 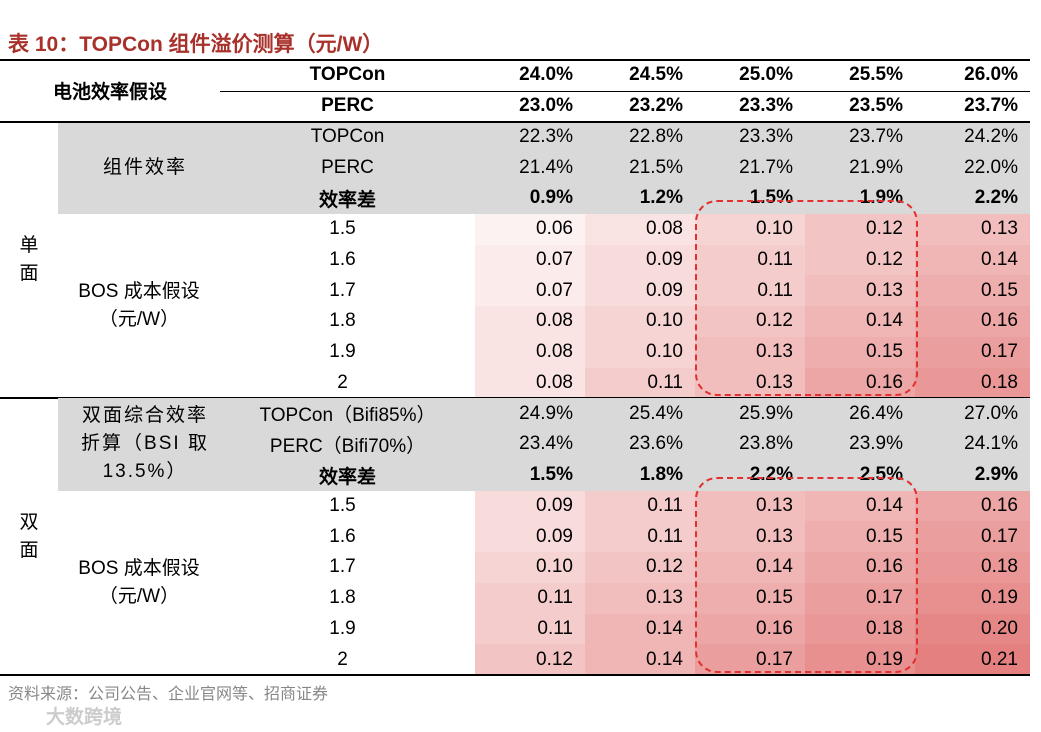 What do you see at coordinates (656, 444) in the screenshot?
I see `value-cell: 23.6%` at bounding box center [656, 444].